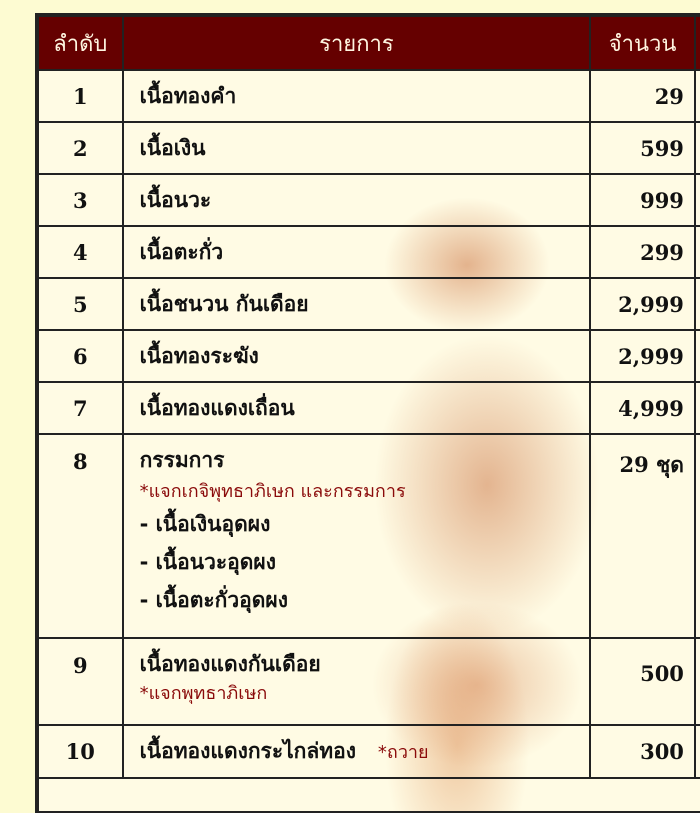 Image resolution: width=700 pixels, height=813 pixels. I want to click on row-item: เนื้อทองระฆัง, so click(356, 356).